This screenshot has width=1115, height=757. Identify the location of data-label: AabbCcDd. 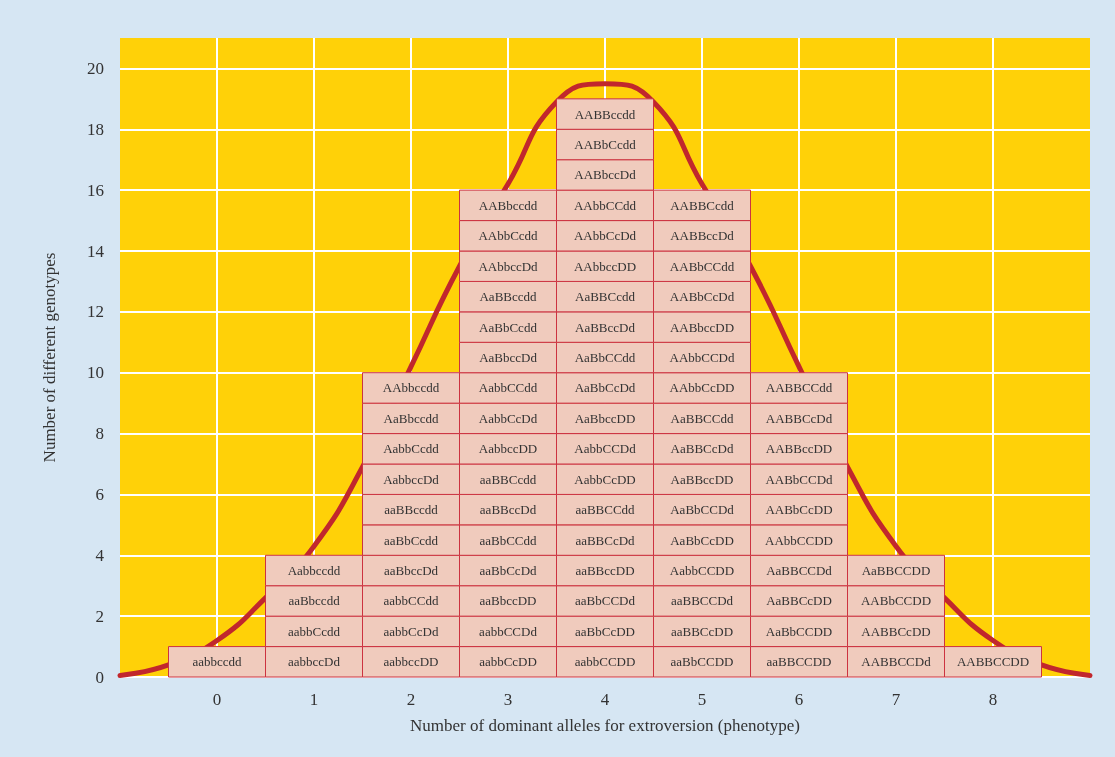
(508, 418).